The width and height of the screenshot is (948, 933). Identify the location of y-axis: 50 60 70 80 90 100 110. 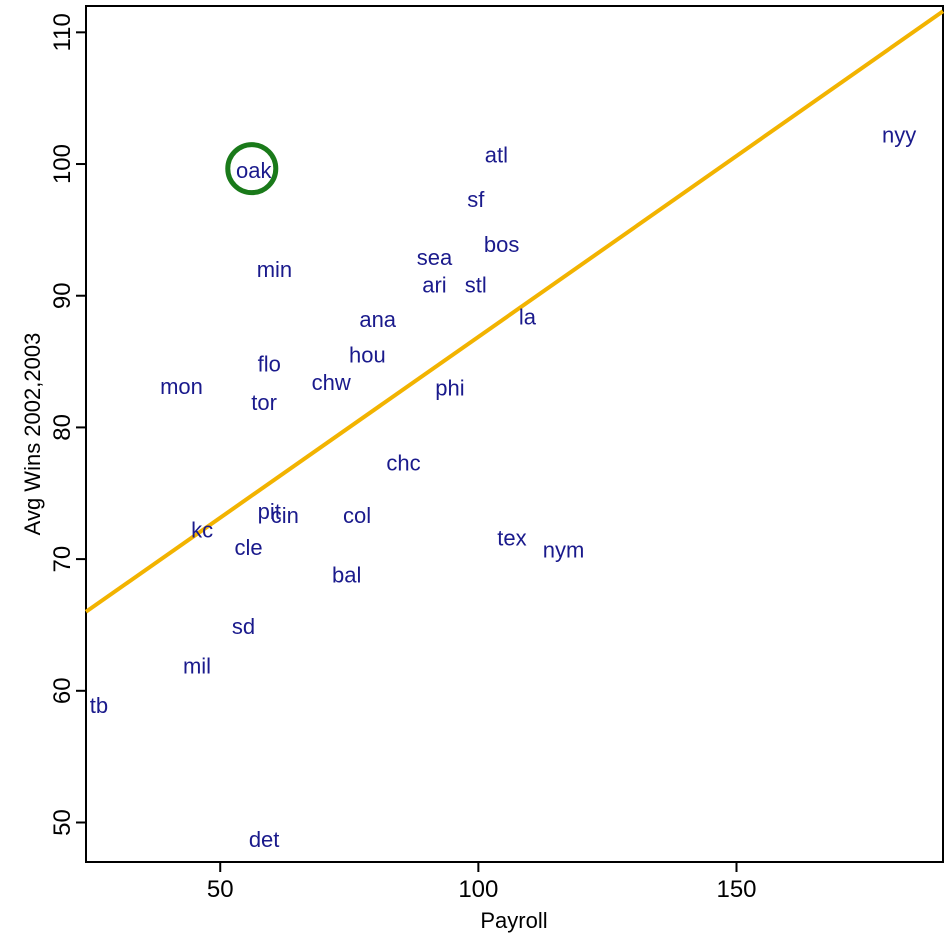
(67, 424).